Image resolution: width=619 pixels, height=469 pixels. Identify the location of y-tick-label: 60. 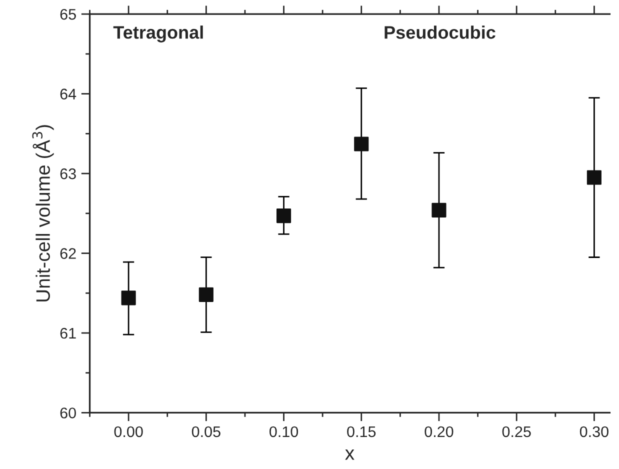
(68, 413).